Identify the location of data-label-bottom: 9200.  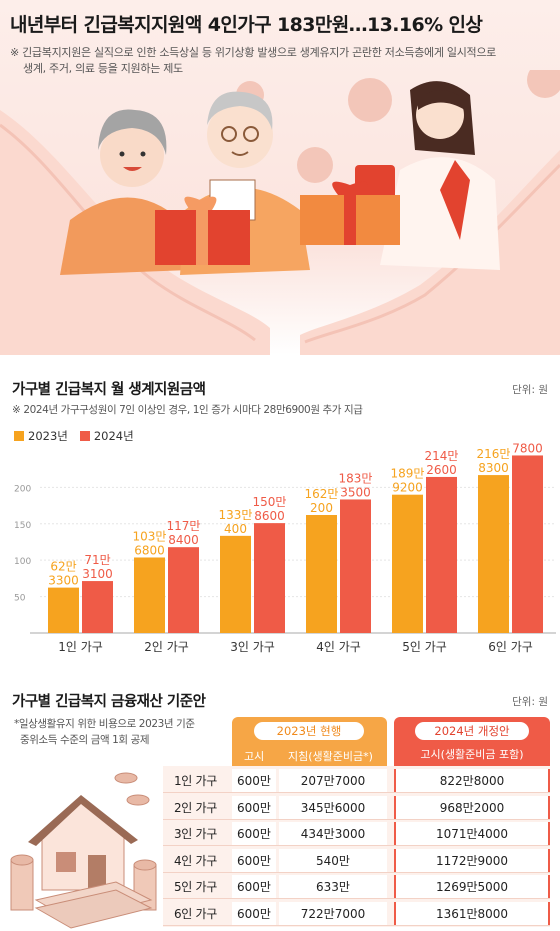
(407, 488).